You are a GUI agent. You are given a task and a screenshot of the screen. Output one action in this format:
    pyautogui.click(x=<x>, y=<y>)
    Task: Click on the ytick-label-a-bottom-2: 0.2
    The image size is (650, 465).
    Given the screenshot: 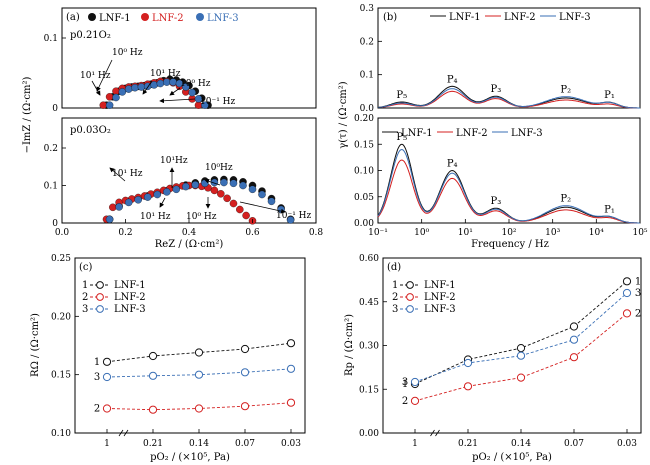 What is the action you would take?
    pyautogui.click(x=51, y=149)
    